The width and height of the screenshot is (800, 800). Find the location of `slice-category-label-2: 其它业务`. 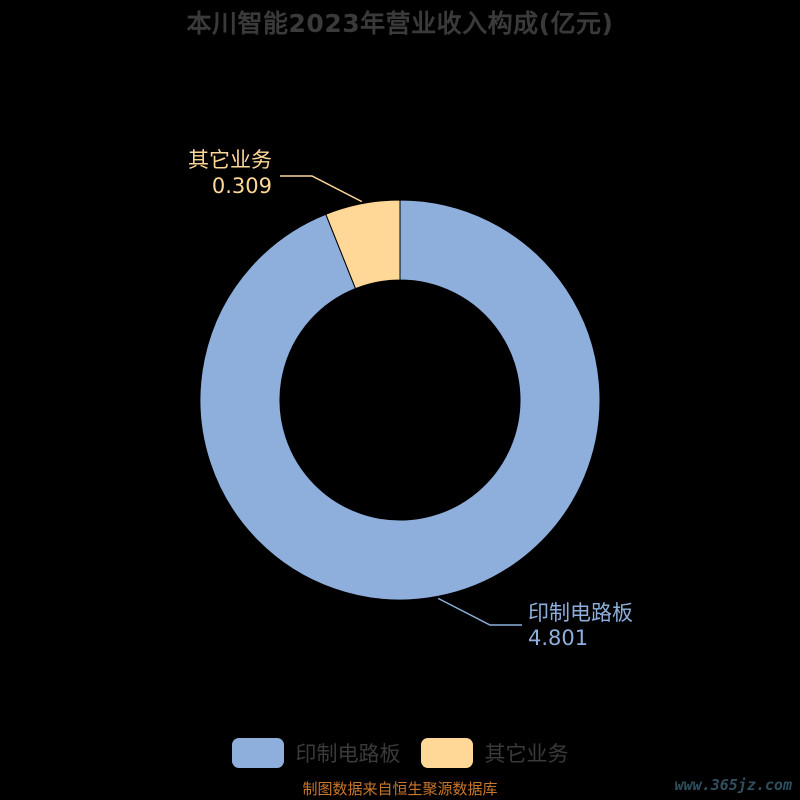

slice-category-label-2: 其它业务 is located at coordinates (230, 160).